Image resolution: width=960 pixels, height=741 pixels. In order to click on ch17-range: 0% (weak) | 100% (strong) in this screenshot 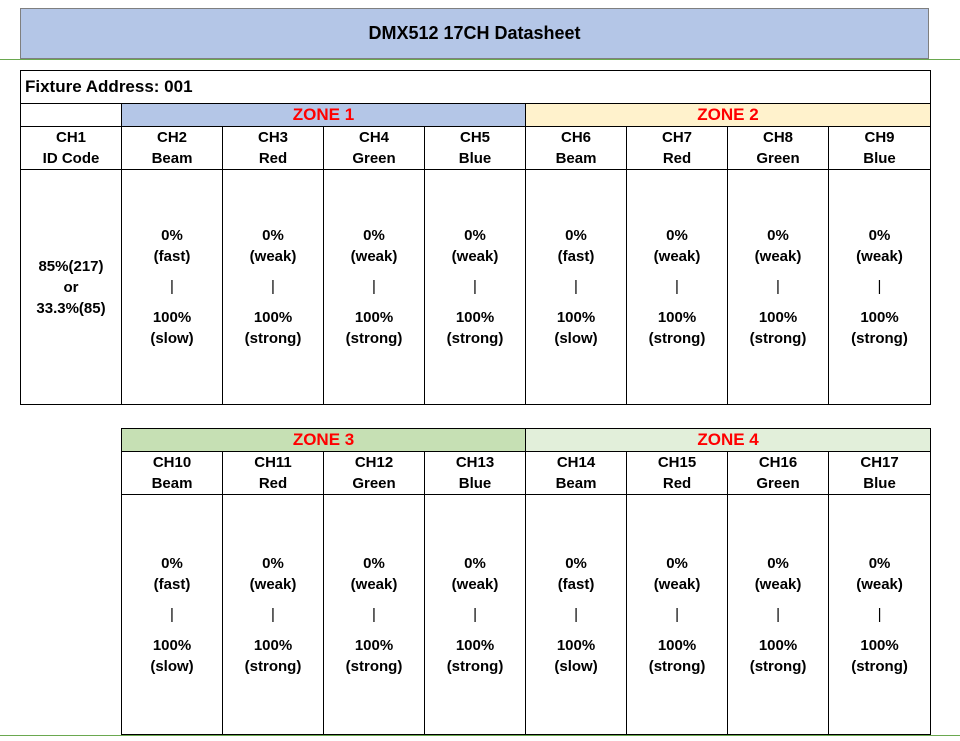, I will do `click(880, 614)`.